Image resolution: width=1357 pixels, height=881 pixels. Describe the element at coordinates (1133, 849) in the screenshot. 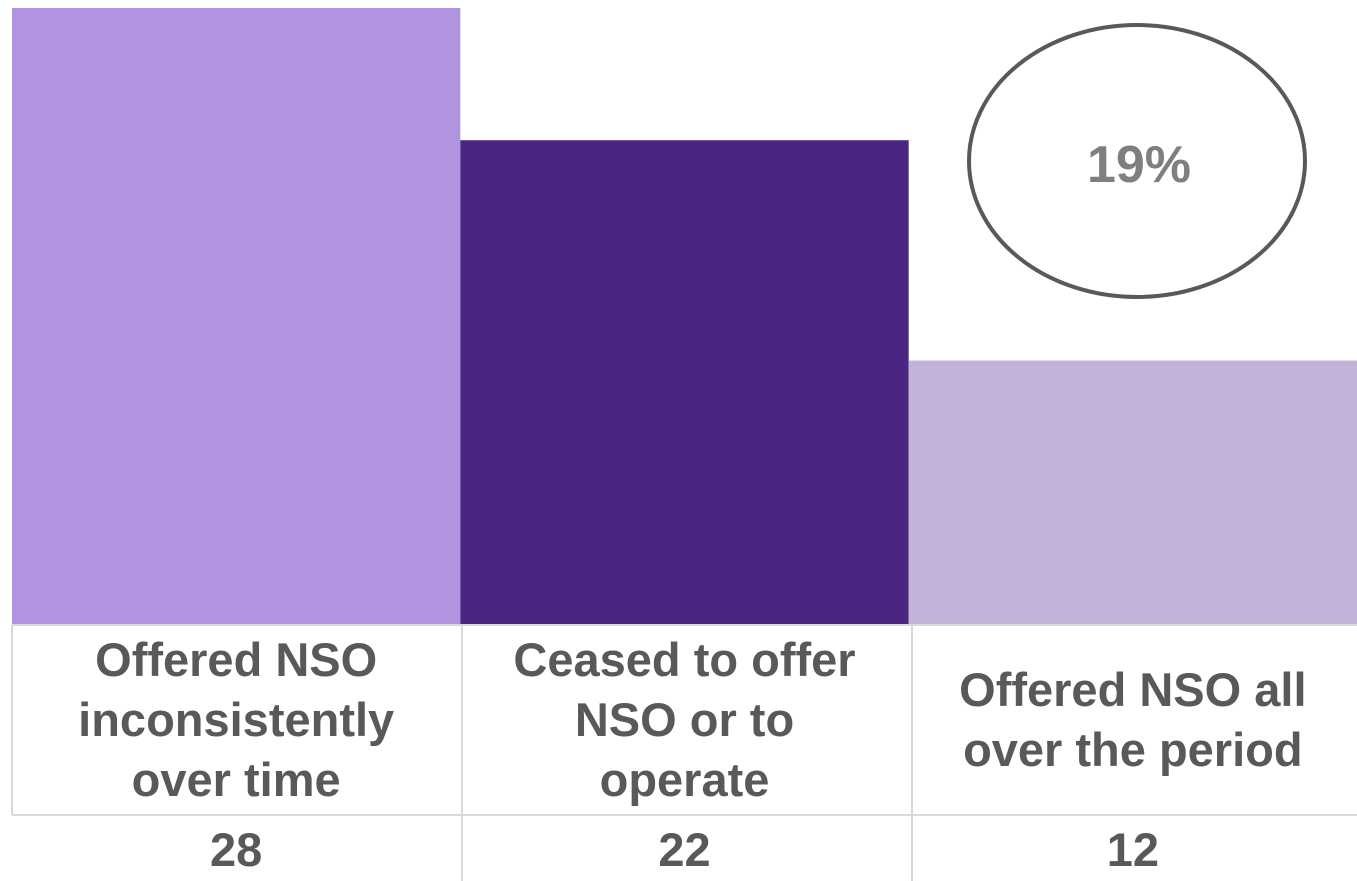

I see `value-label-3: 12` at that location.